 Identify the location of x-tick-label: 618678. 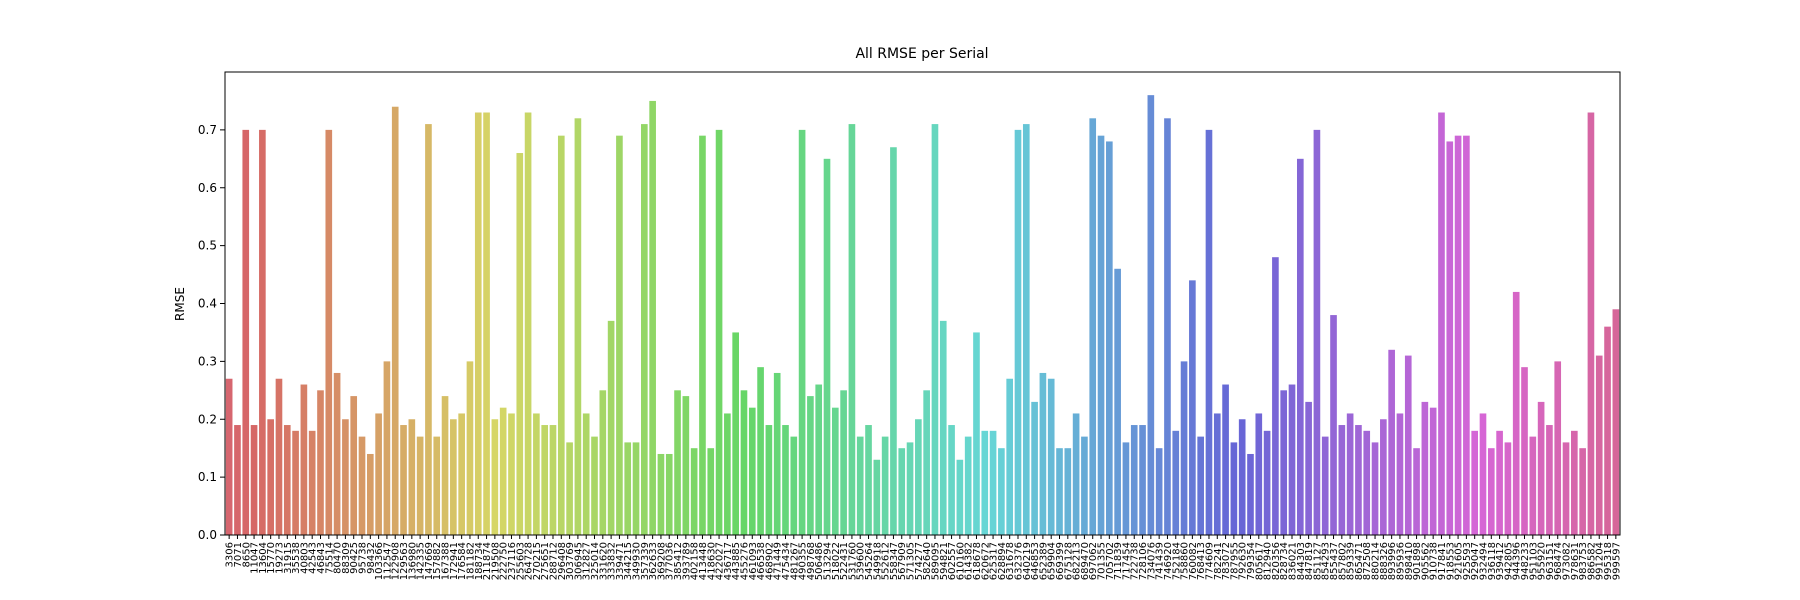
(977, 561).